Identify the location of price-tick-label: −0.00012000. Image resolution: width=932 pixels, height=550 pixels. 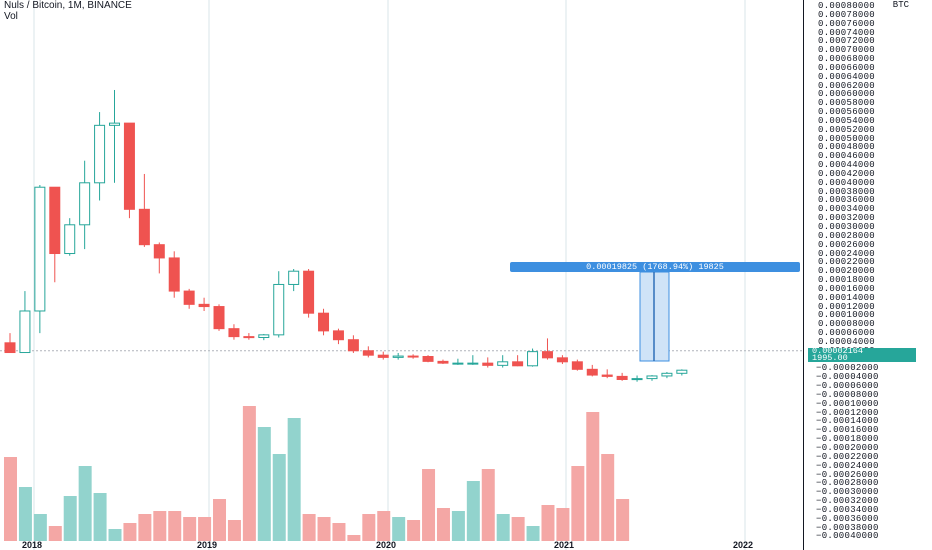
(847, 412).